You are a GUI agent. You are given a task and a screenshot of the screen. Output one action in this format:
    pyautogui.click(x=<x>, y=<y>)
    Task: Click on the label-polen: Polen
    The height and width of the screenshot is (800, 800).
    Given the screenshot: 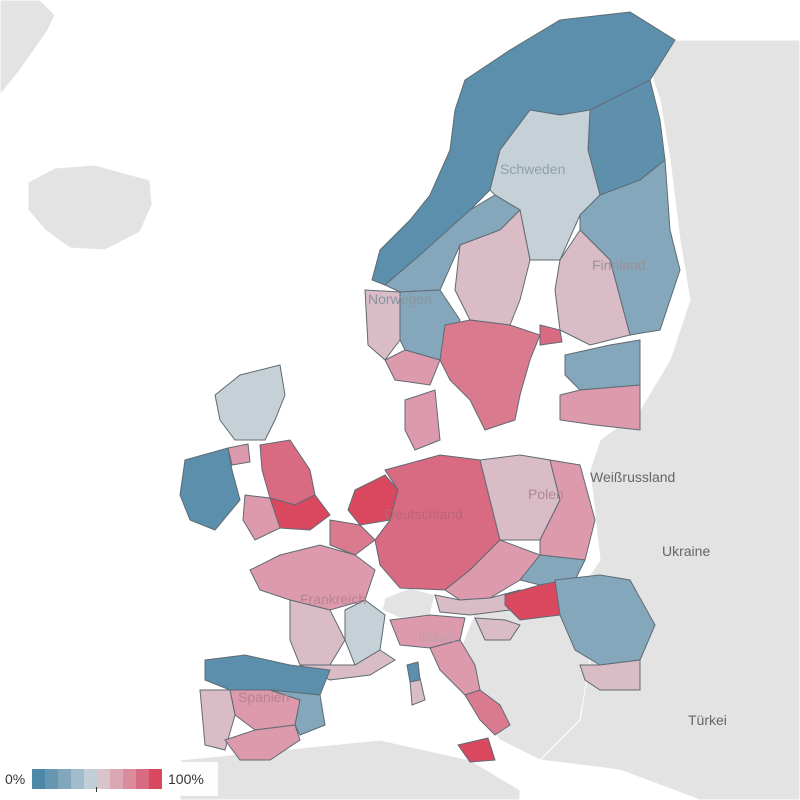 What is the action you would take?
    pyautogui.click(x=546, y=494)
    